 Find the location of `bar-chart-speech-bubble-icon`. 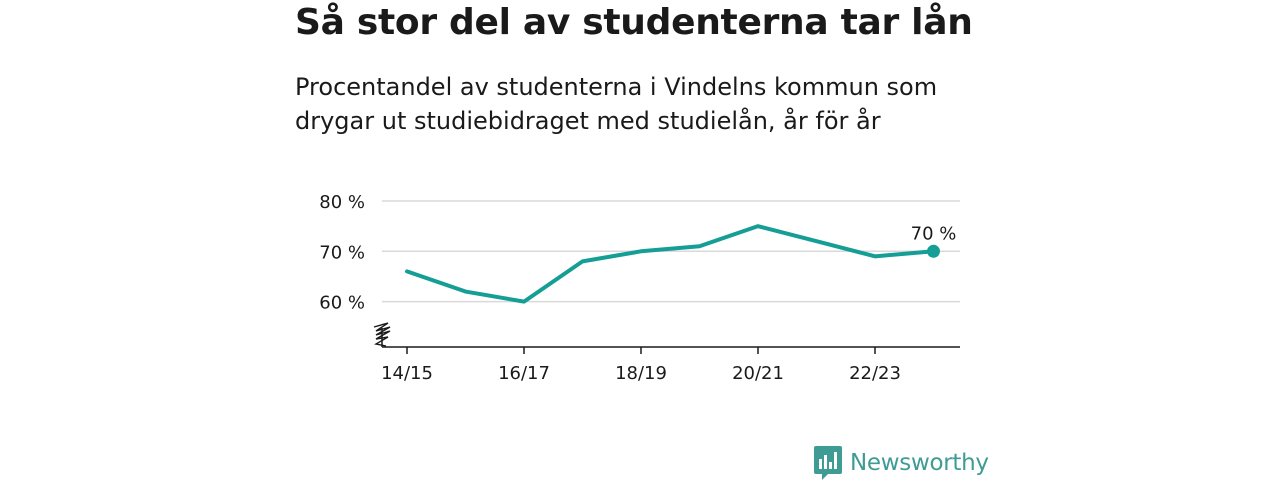

bar-chart-speech-bubble-icon is located at coordinates (828, 463).